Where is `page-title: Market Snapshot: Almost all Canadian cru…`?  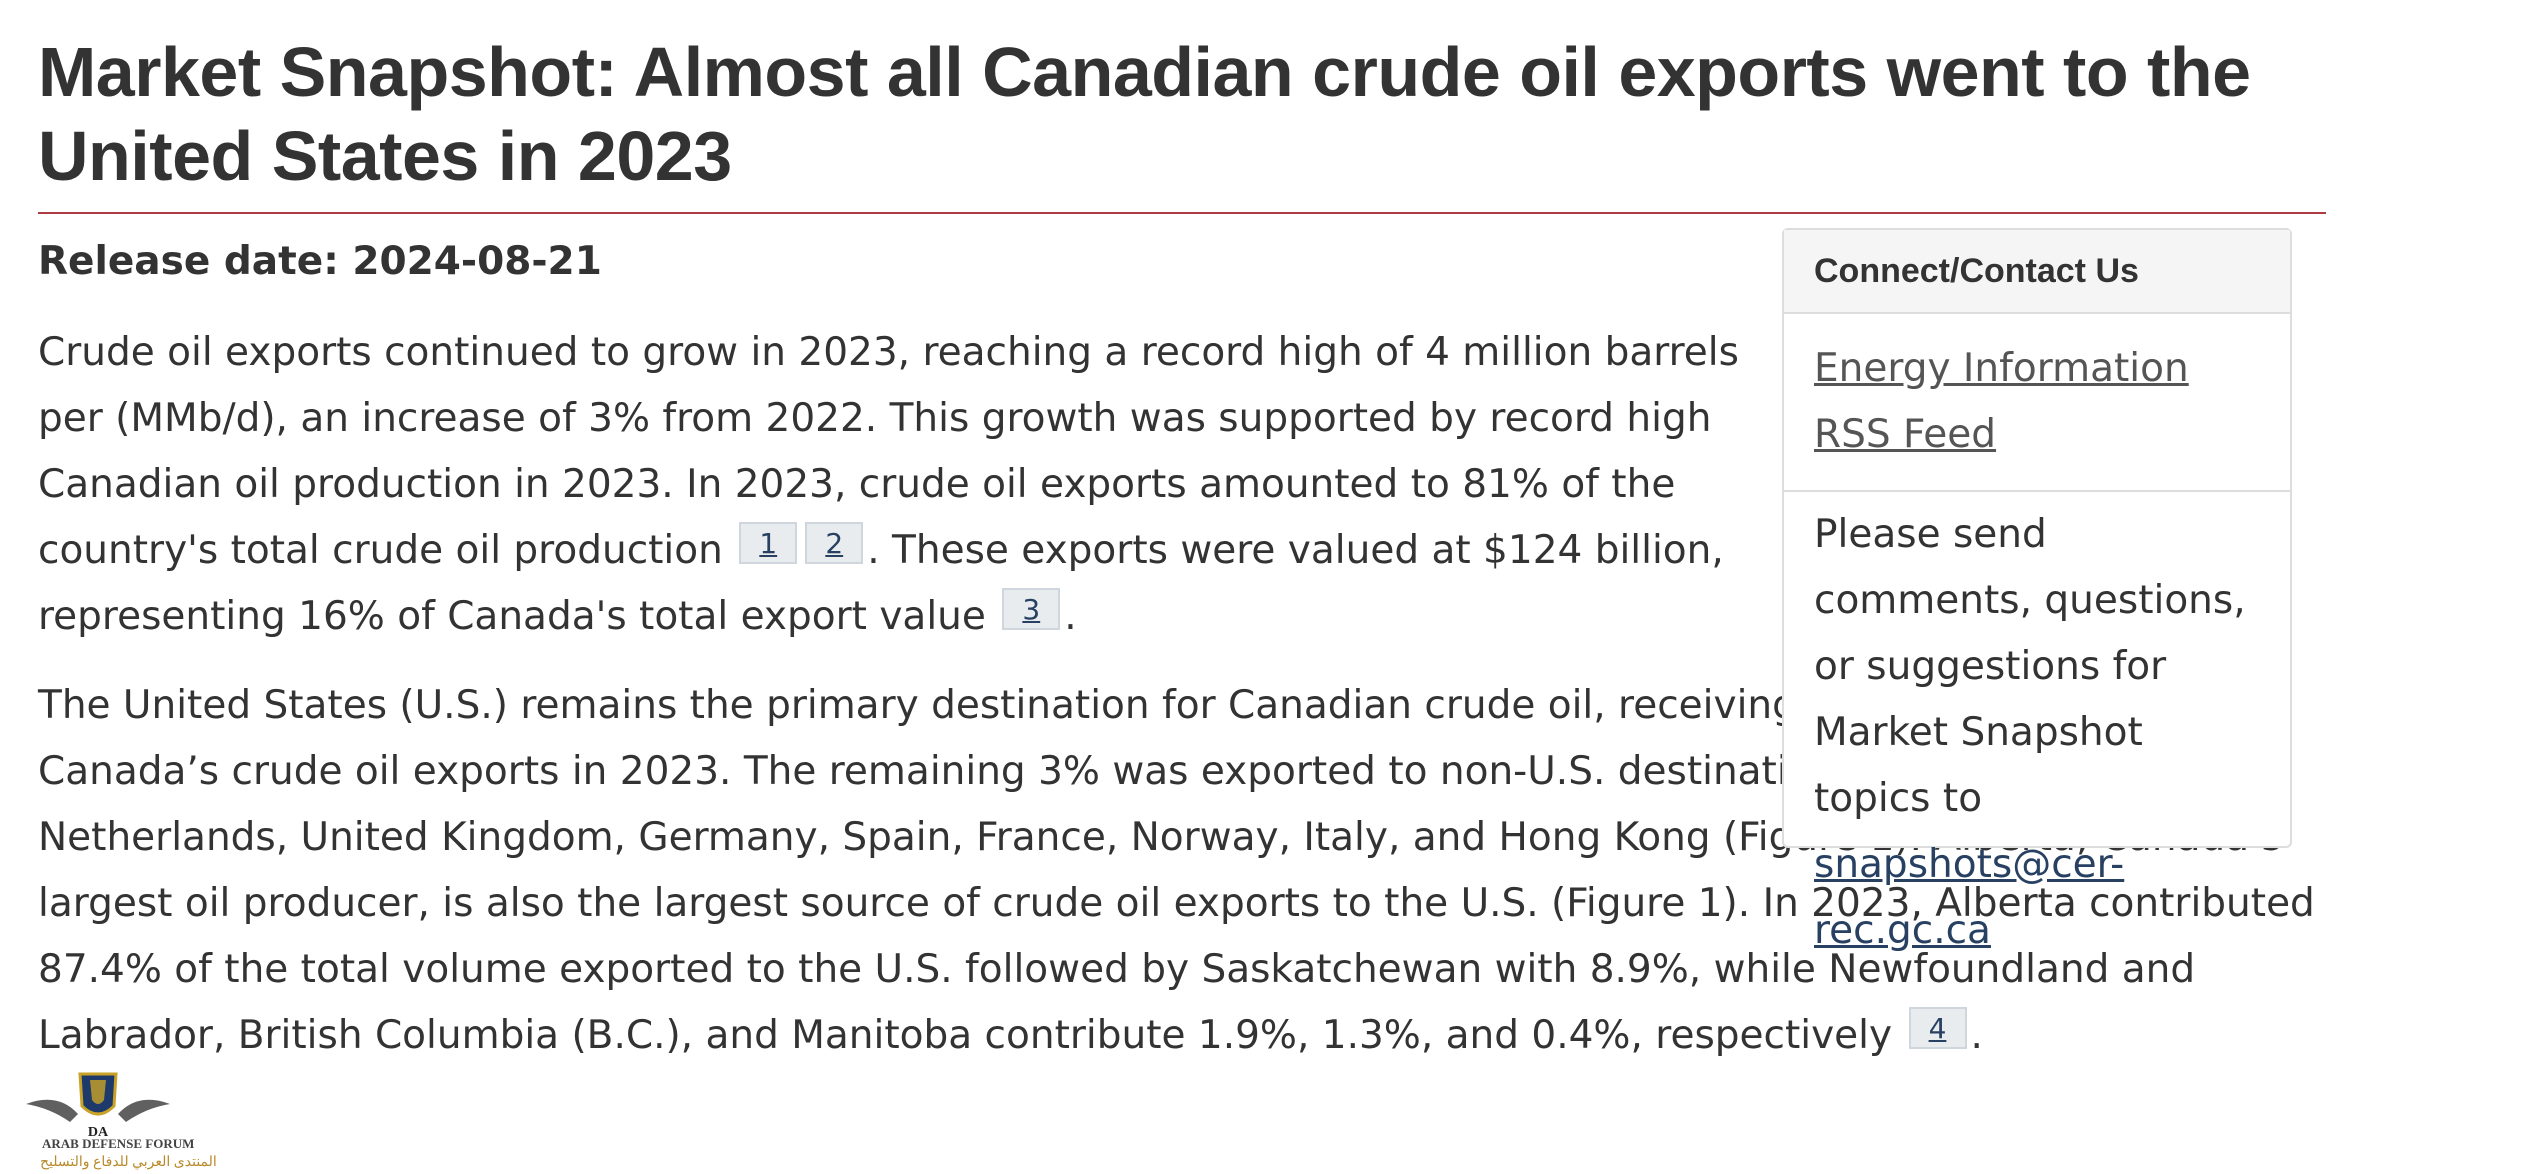 page-title: Market Snapshot: Almost all Canadian cru… is located at coordinates (1144, 114).